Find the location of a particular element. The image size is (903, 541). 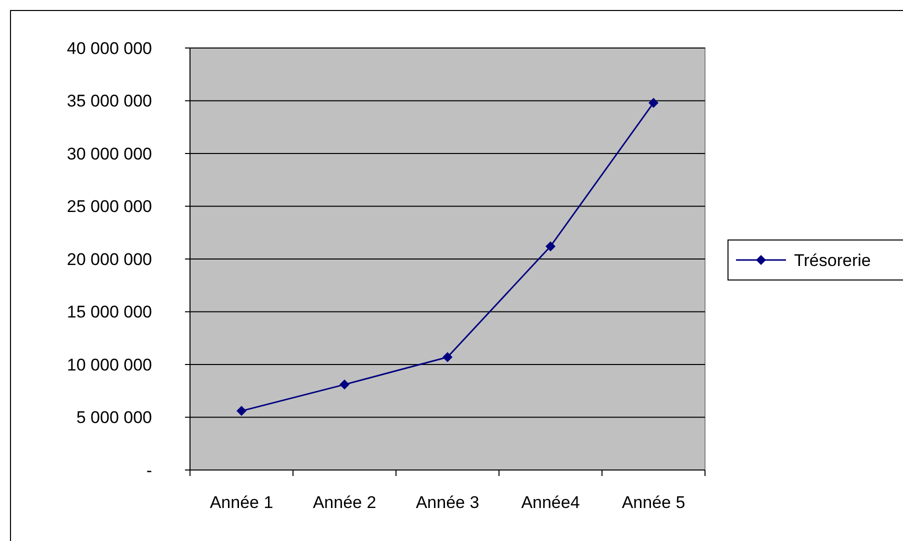

y-tick-label: 30 000 000 is located at coordinates (109, 154).